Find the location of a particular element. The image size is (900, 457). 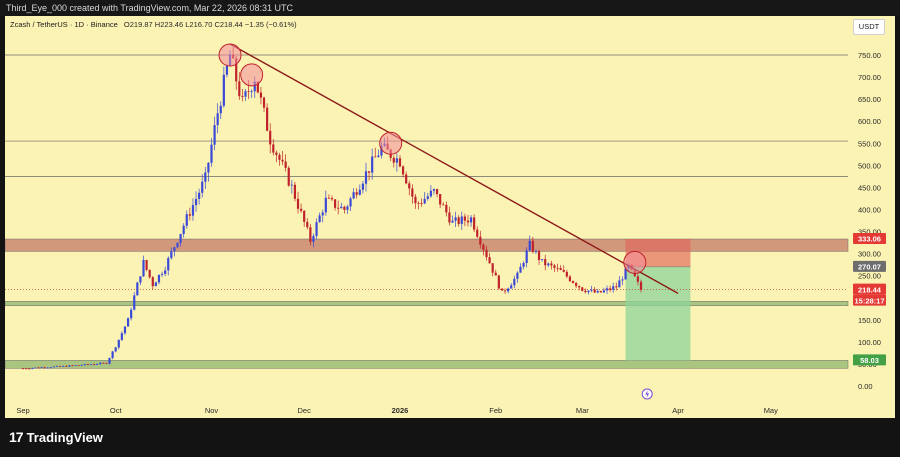

currency-button: USDT is located at coordinates (869, 27).